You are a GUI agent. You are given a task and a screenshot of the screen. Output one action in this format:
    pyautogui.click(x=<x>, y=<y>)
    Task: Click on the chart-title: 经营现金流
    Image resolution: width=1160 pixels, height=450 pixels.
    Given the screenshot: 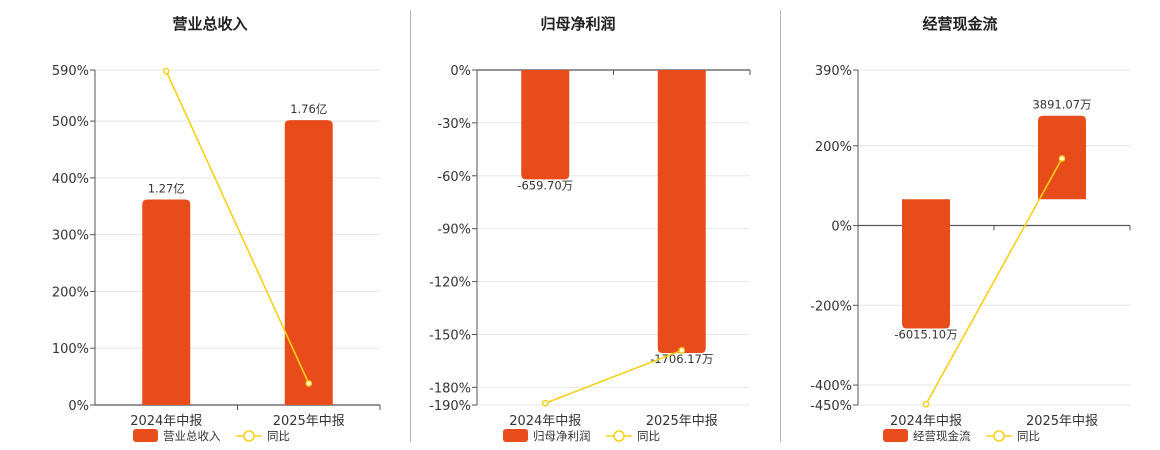 What is the action you would take?
    pyautogui.click(x=959, y=24)
    